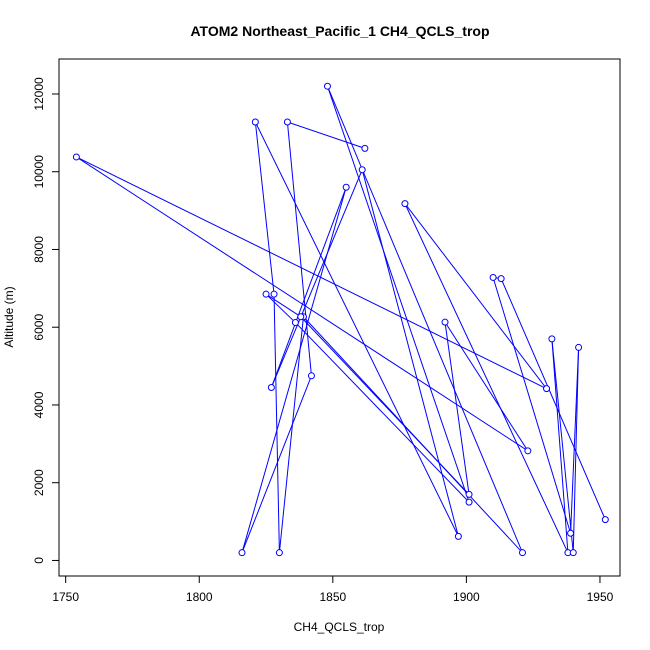 This screenshot has height=650, width=650. I want to click on y-axis: 0 2000 4000 6000 8000 10000 12000, so click(46, 320).